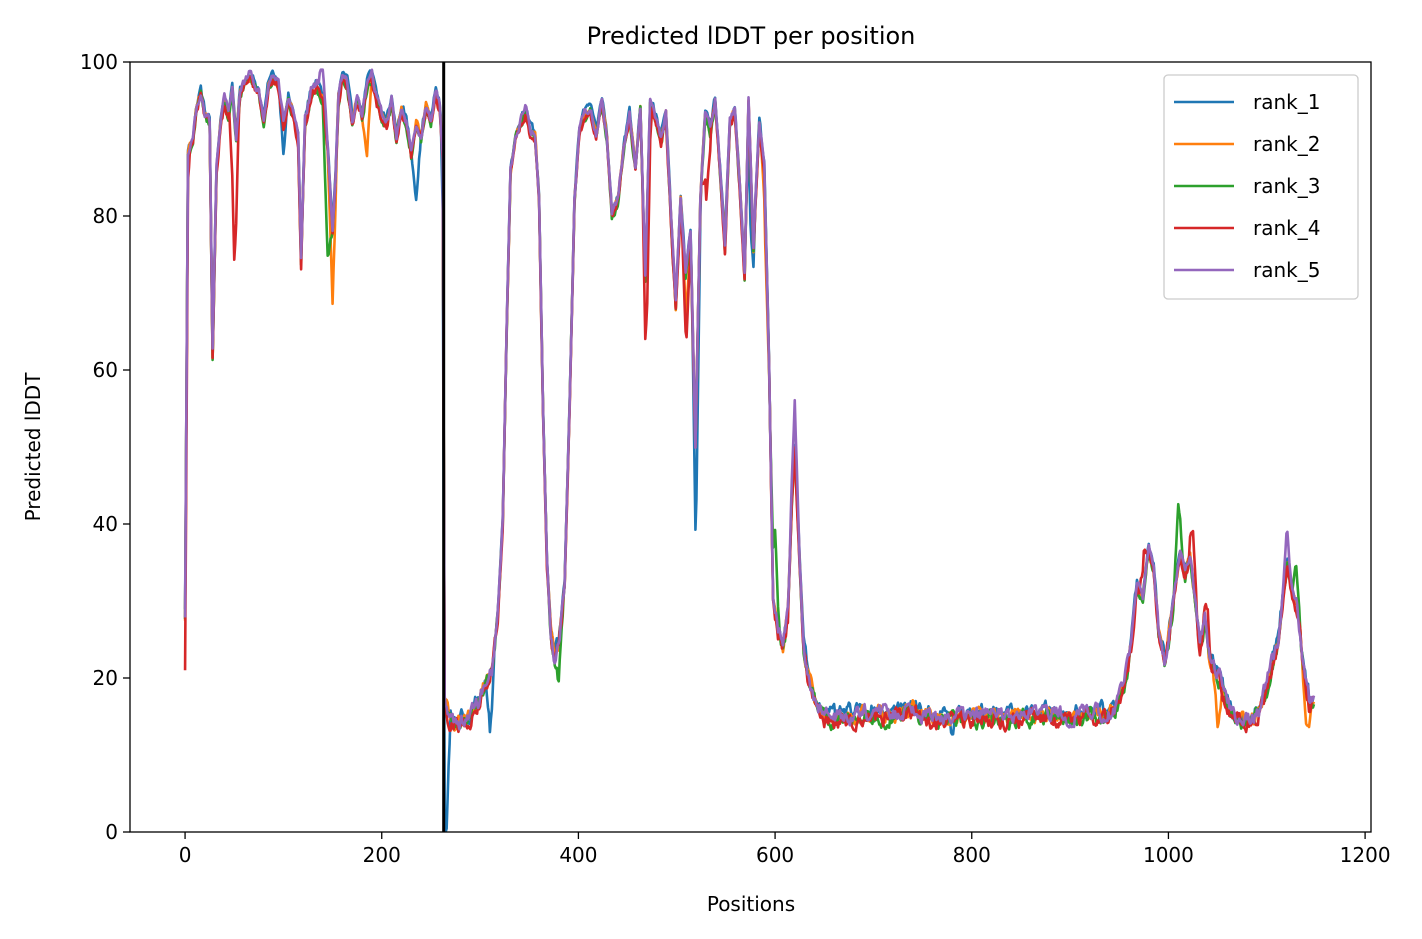 Image resolution: width=1422 pixels, height=939 pixels. I want to click on y-axis: 0 20 40 60 80 100, so click(105, 447).